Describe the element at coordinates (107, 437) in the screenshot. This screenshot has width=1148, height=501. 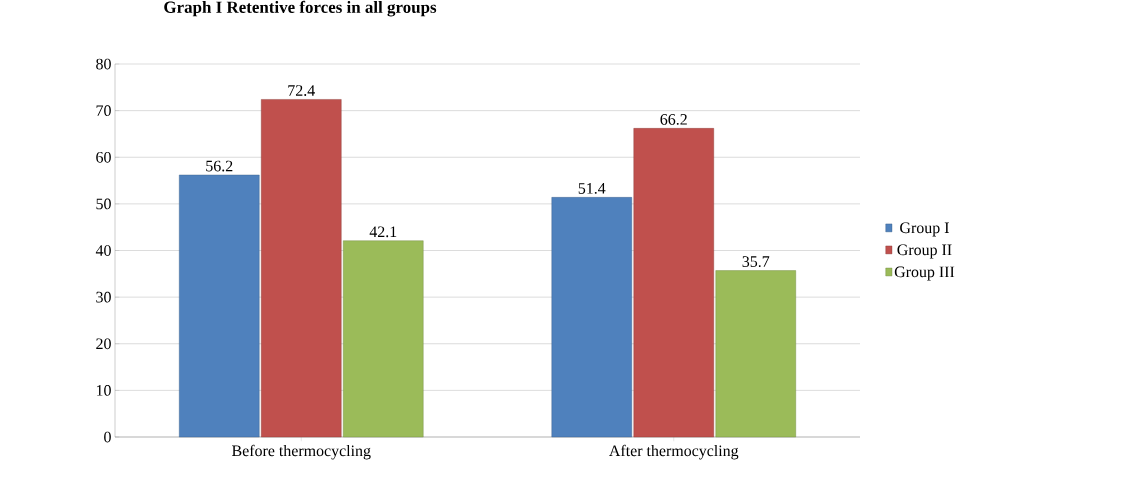
I see `y-tick-label: 0` at that location.